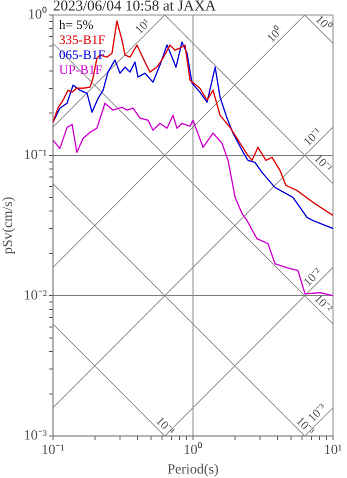  I want to click on annotation: 10⁻⁴, so click(165, 426).